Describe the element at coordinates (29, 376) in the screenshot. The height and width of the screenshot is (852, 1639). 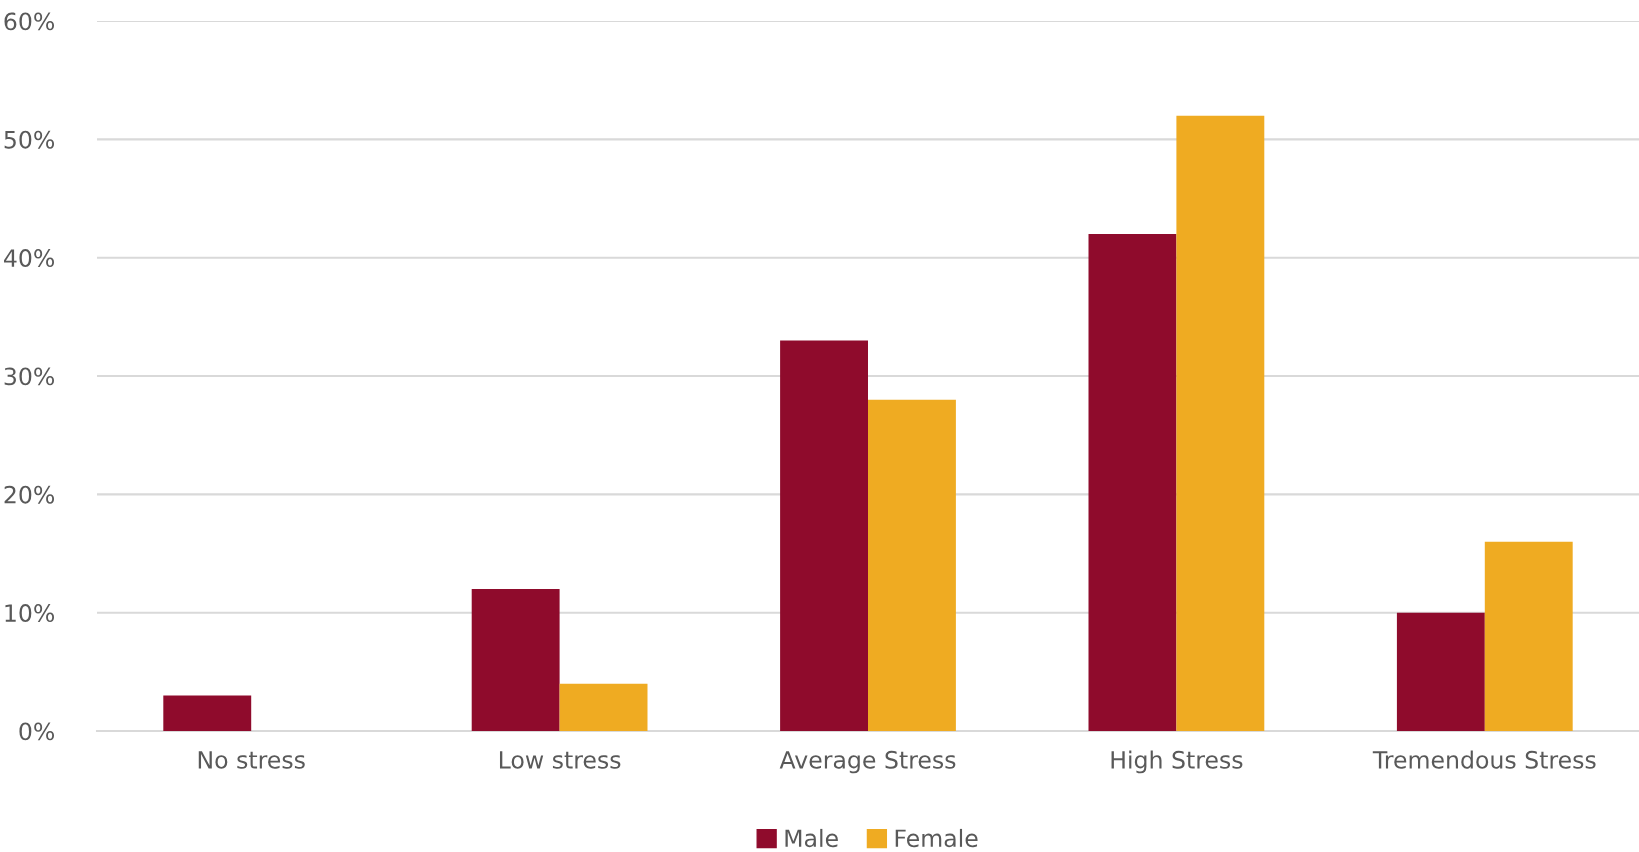
I see `y-tick-label: 30%` at that location.